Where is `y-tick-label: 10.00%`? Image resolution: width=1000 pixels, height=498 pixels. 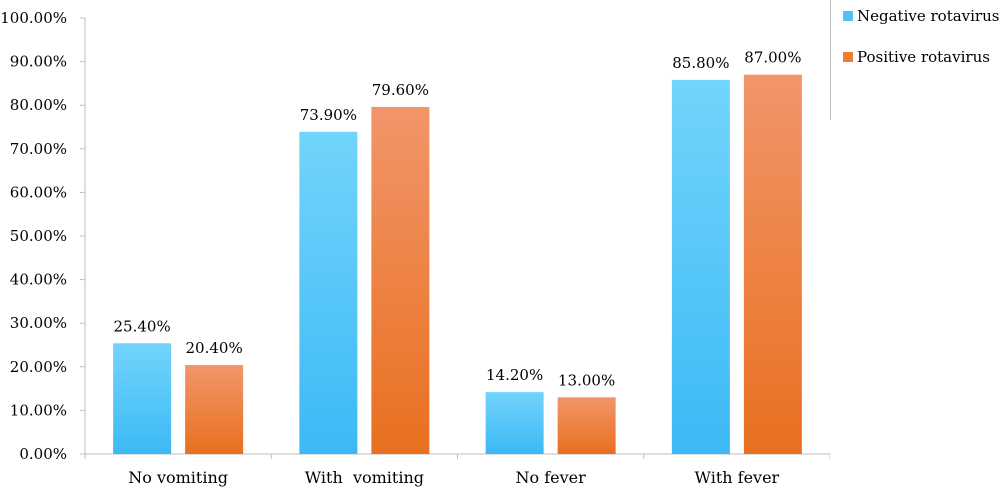
y-tick-label: 10.00% is located at coordinates (38, 410).